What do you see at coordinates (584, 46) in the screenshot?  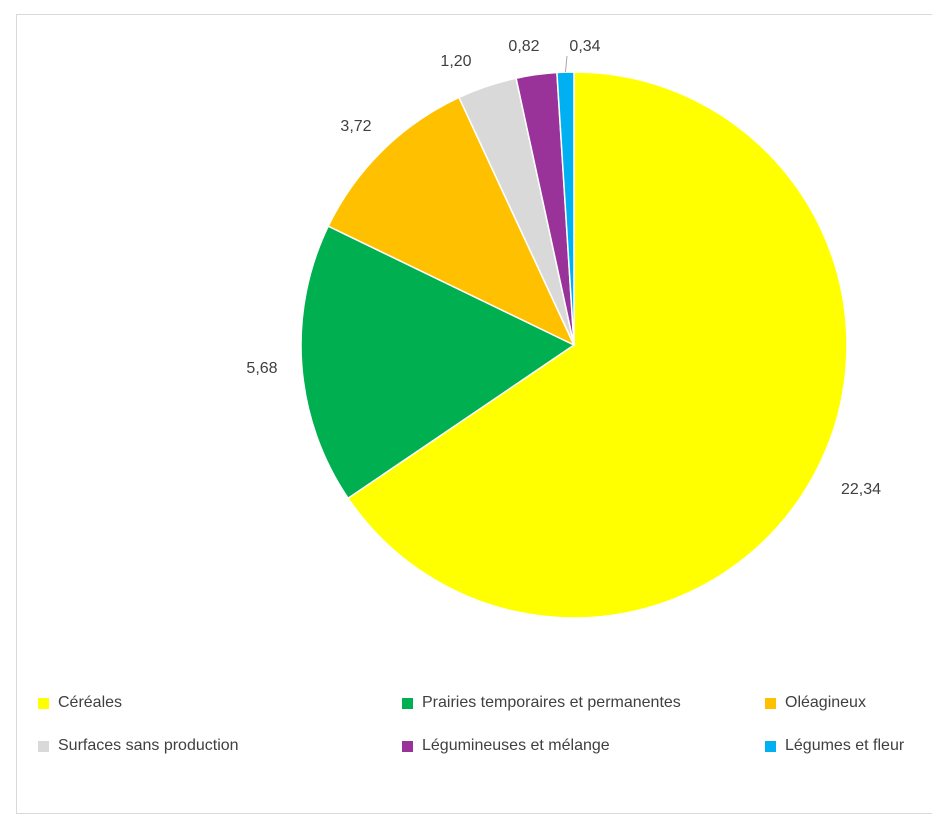 I see `data-label-legumes: 0,34` at bounding box center [584, 46].